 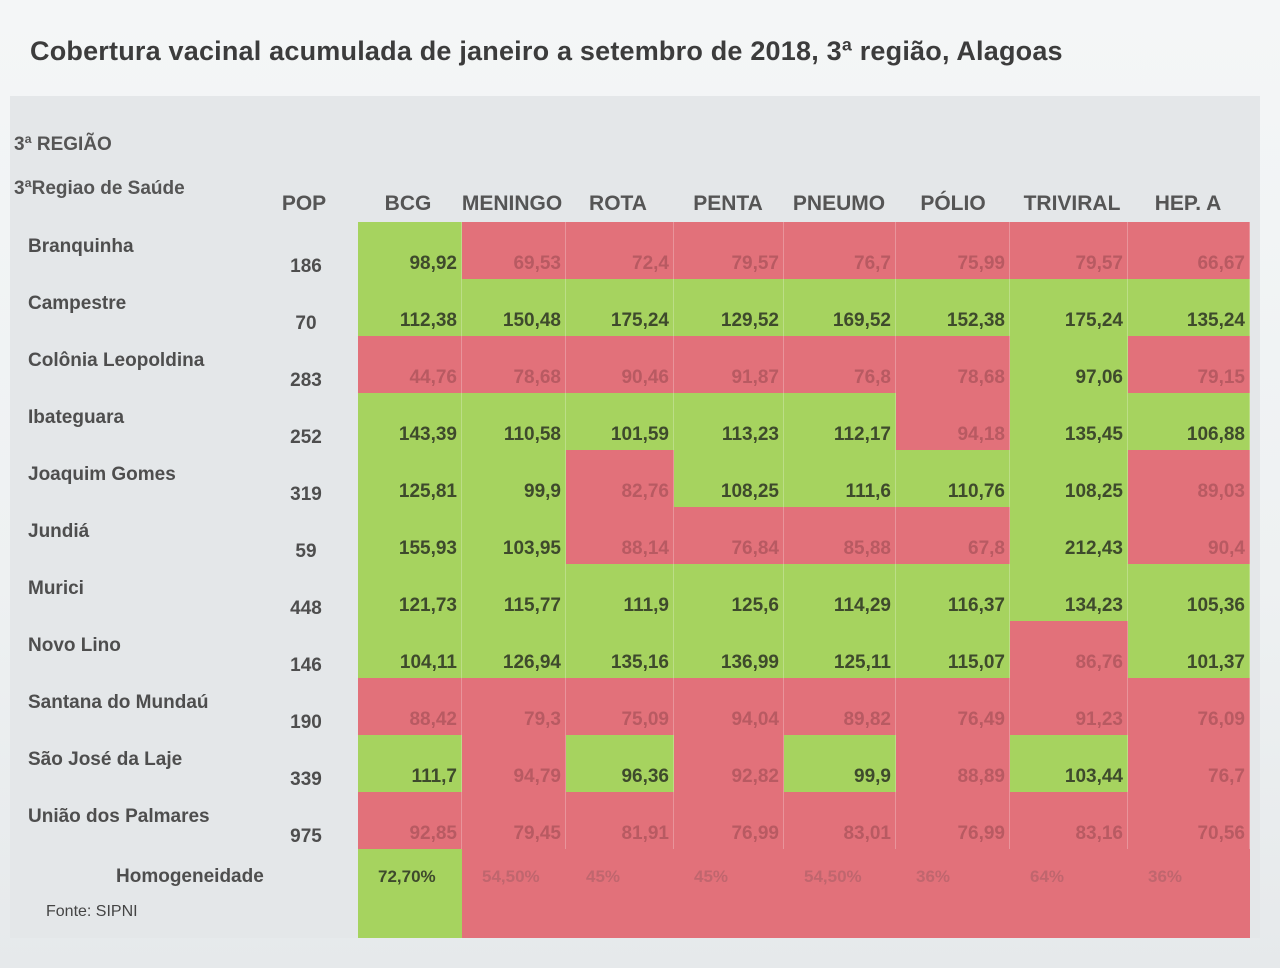 What do you see at coordinates (840, 592) in the screenshot?
I see `coverage-cell-pneumo: 114,29` at bounding box center [840, 592].